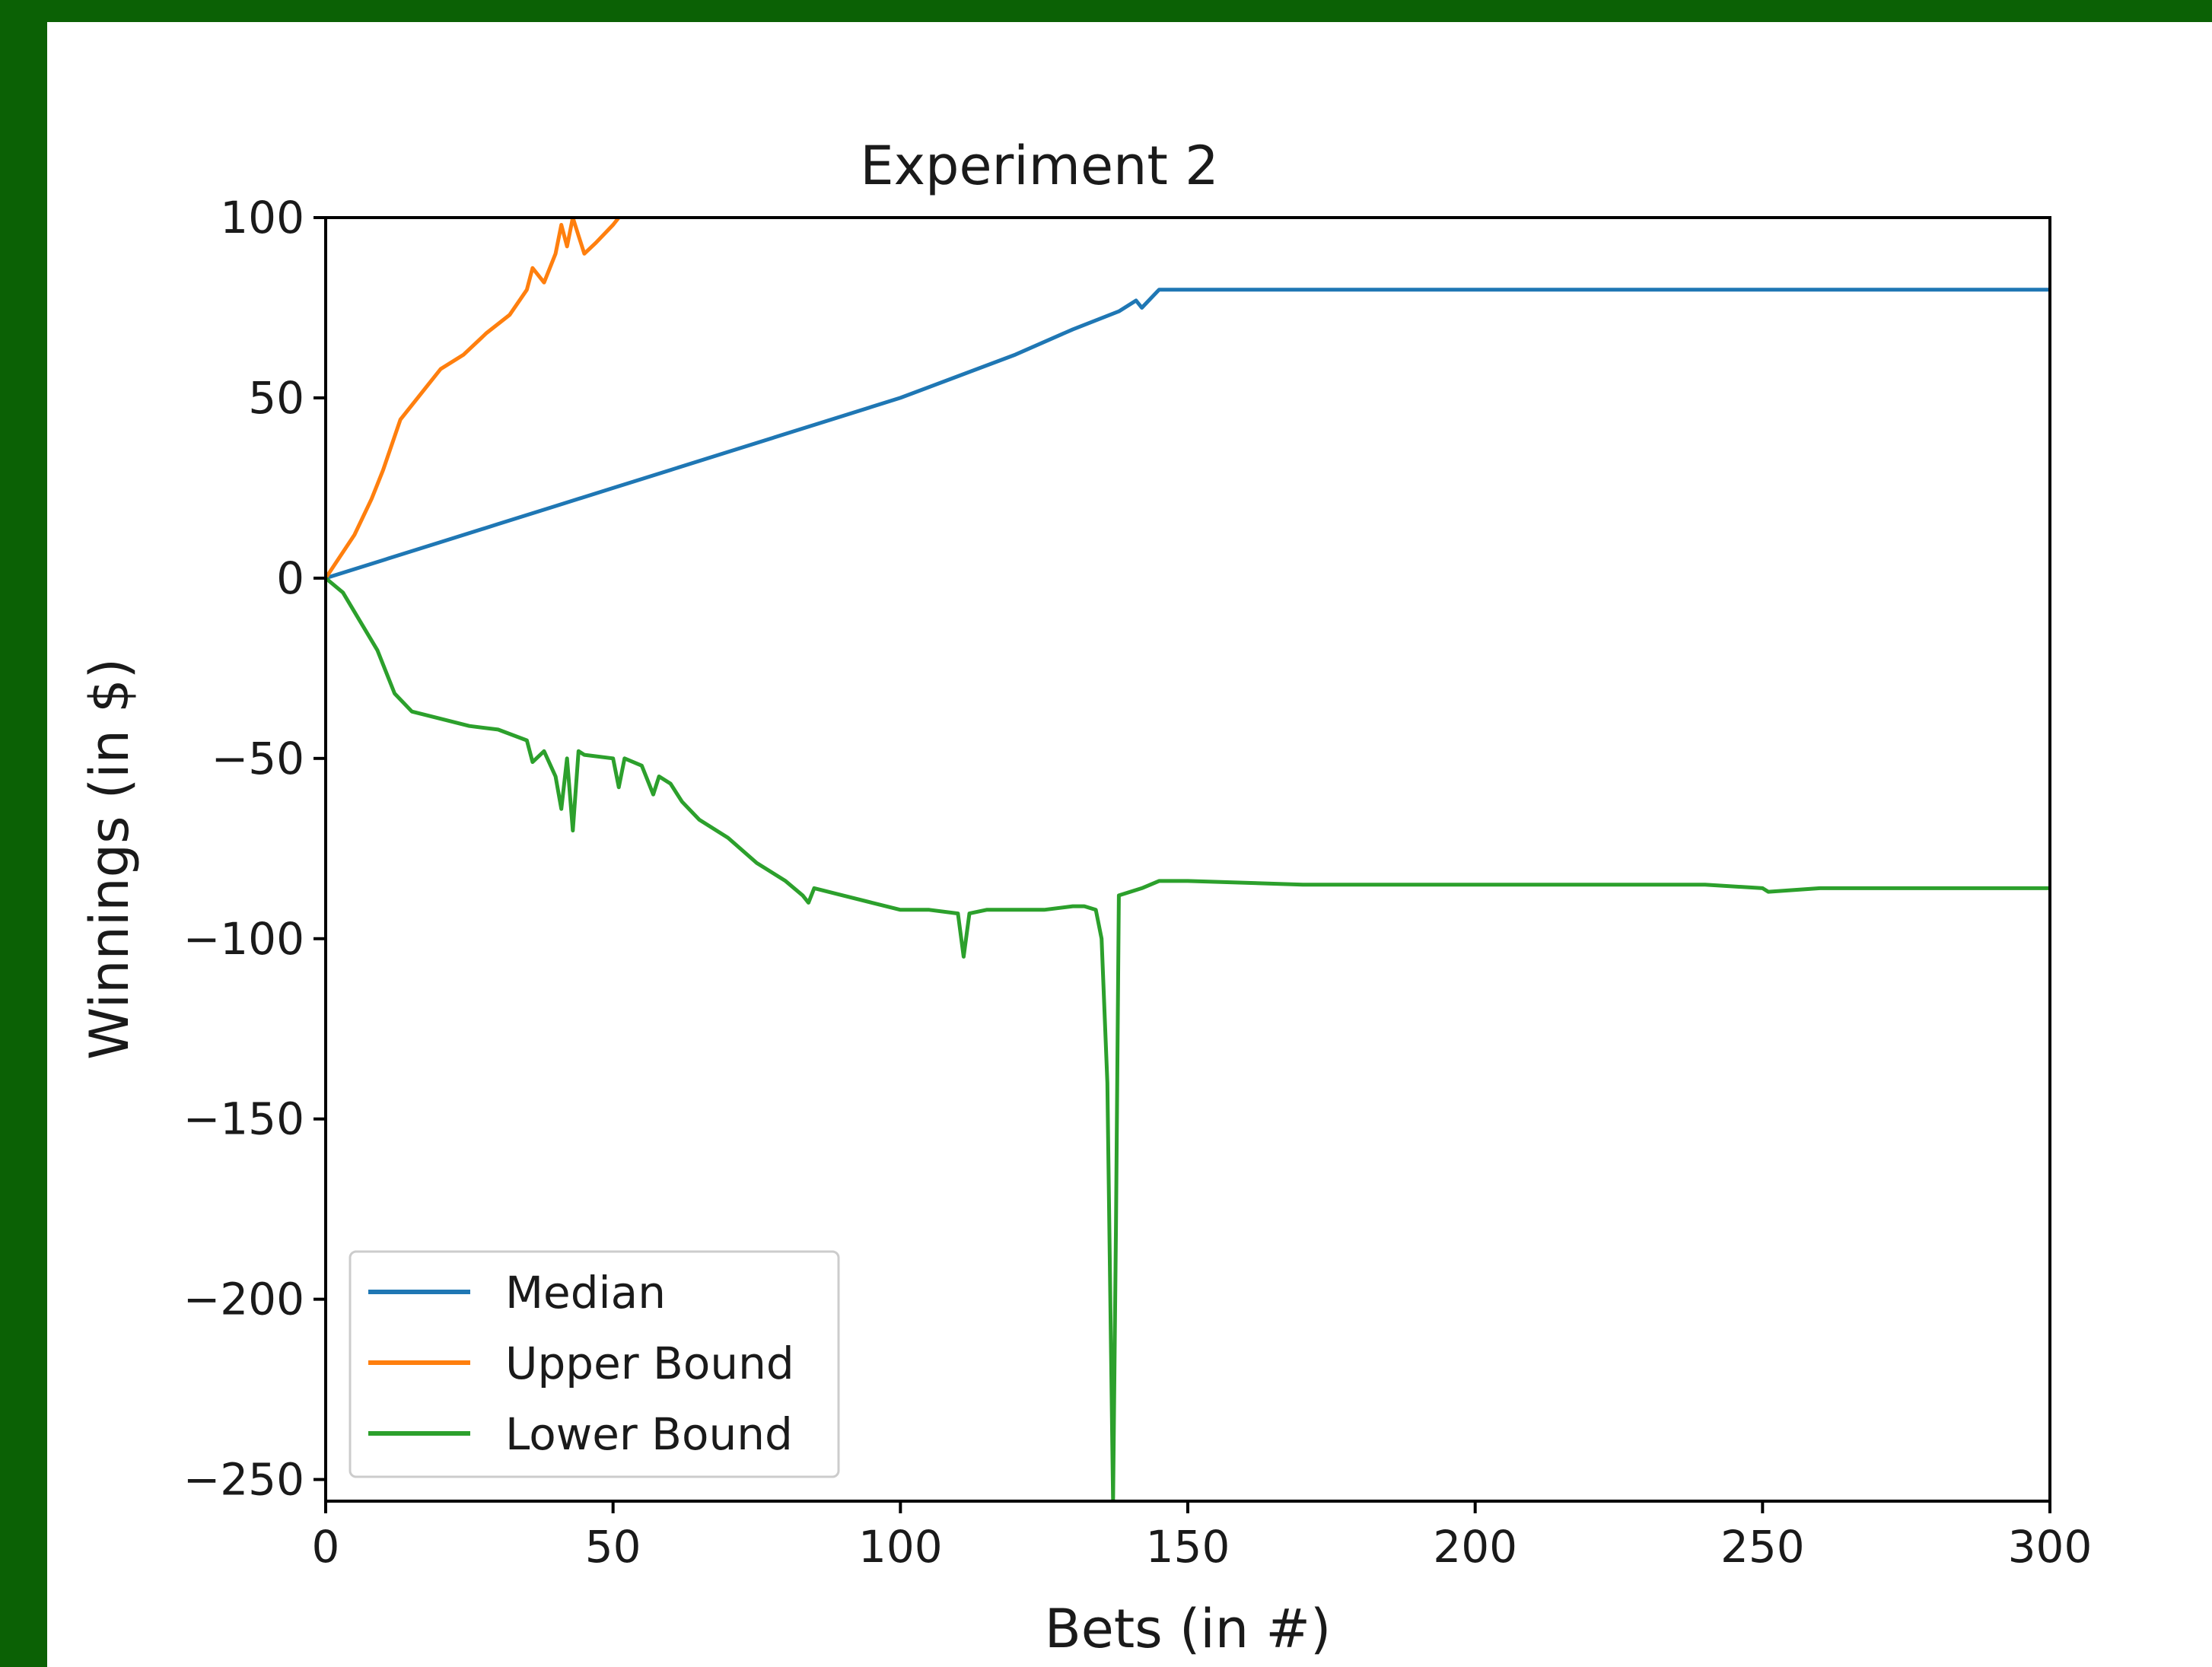 The image size is (2212, 1667). What do you see at coordinates (23, 833) in the screenshot?
I see `frame-border-left` at bounding box center [23, 833].